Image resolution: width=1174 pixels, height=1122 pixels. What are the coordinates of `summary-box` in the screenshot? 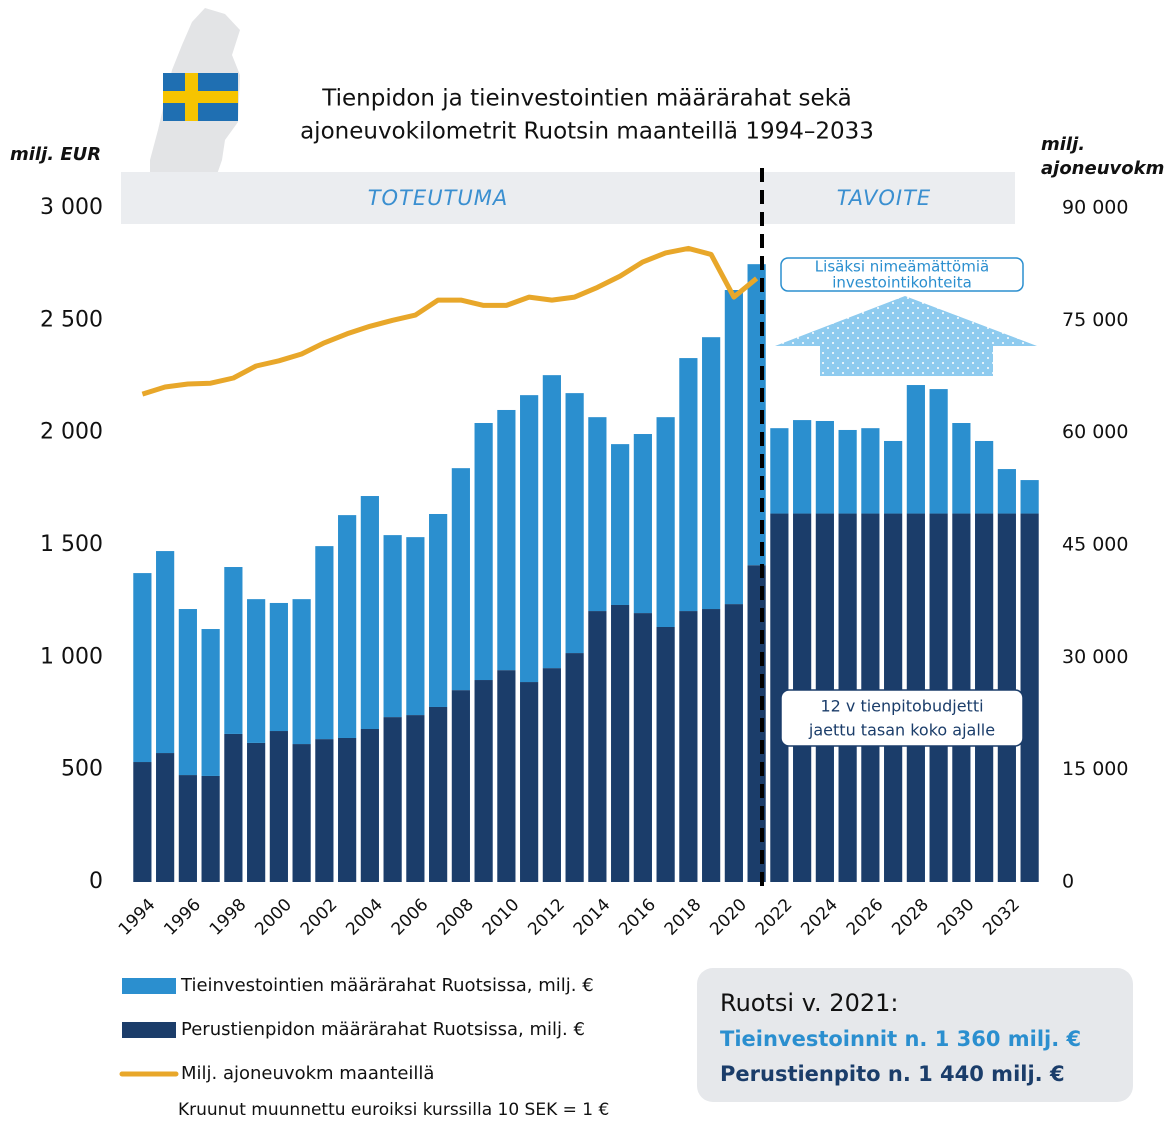 It's located at (915, 1035).